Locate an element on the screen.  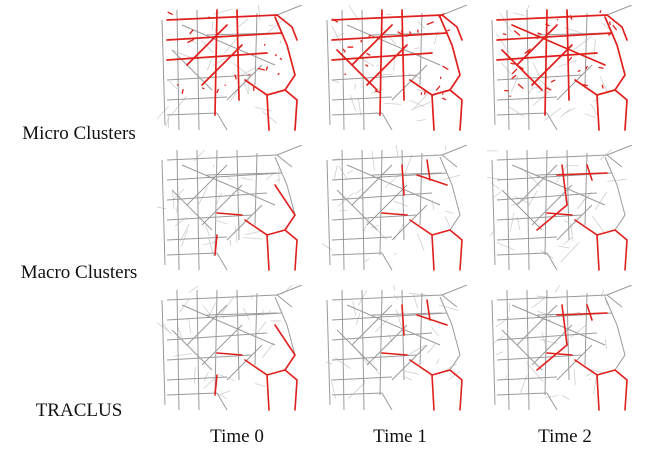
row-label-traclus: TRACLUS is located at coordinates (79, 410).